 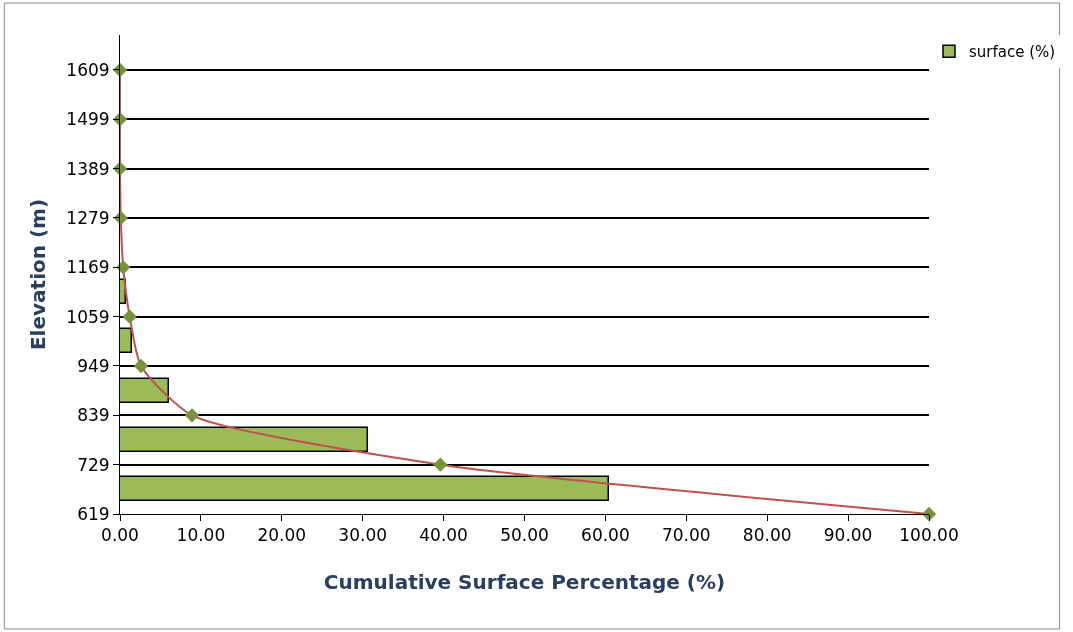 What do you see at coordinates (88, 217) in the screenshot?
I see `y-tick-label: 1279` at bounding box center [88, 217].